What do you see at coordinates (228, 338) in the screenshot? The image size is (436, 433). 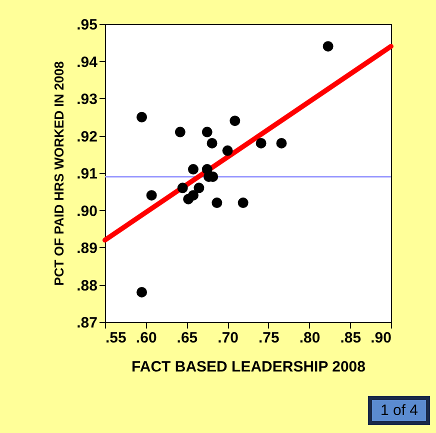 I see `x-tick-label: .70` at bounding box center [228, 338].